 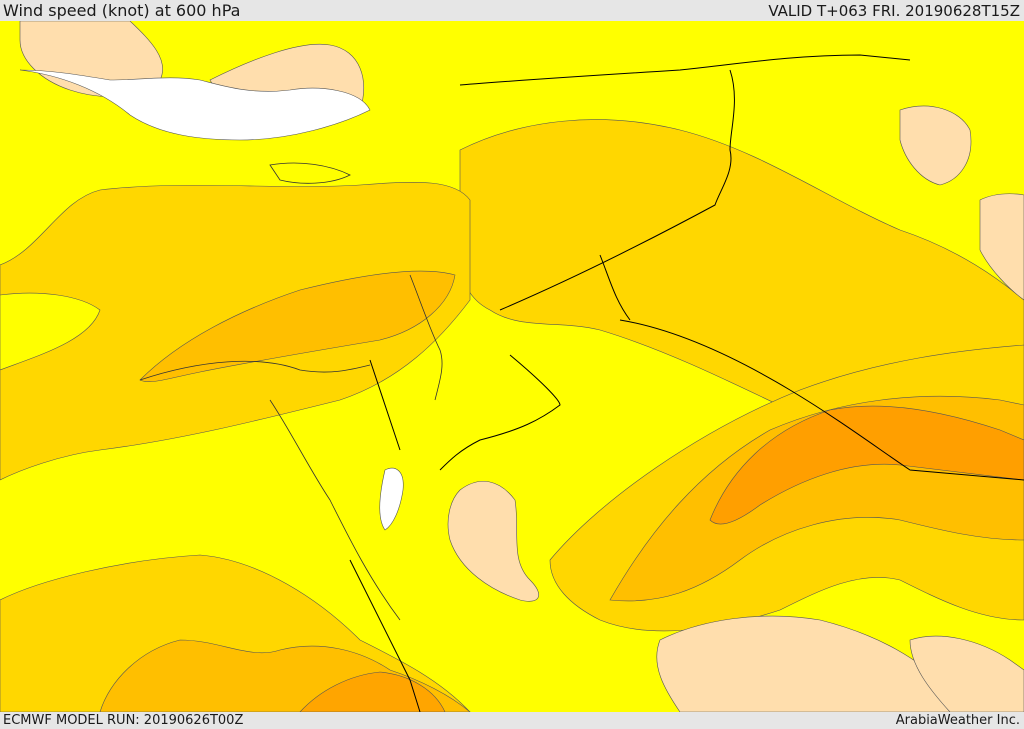 What do you see at coordinates (372, 691) in the screenshot?
I see `field-orange-south` at bounding box center [372, 691].